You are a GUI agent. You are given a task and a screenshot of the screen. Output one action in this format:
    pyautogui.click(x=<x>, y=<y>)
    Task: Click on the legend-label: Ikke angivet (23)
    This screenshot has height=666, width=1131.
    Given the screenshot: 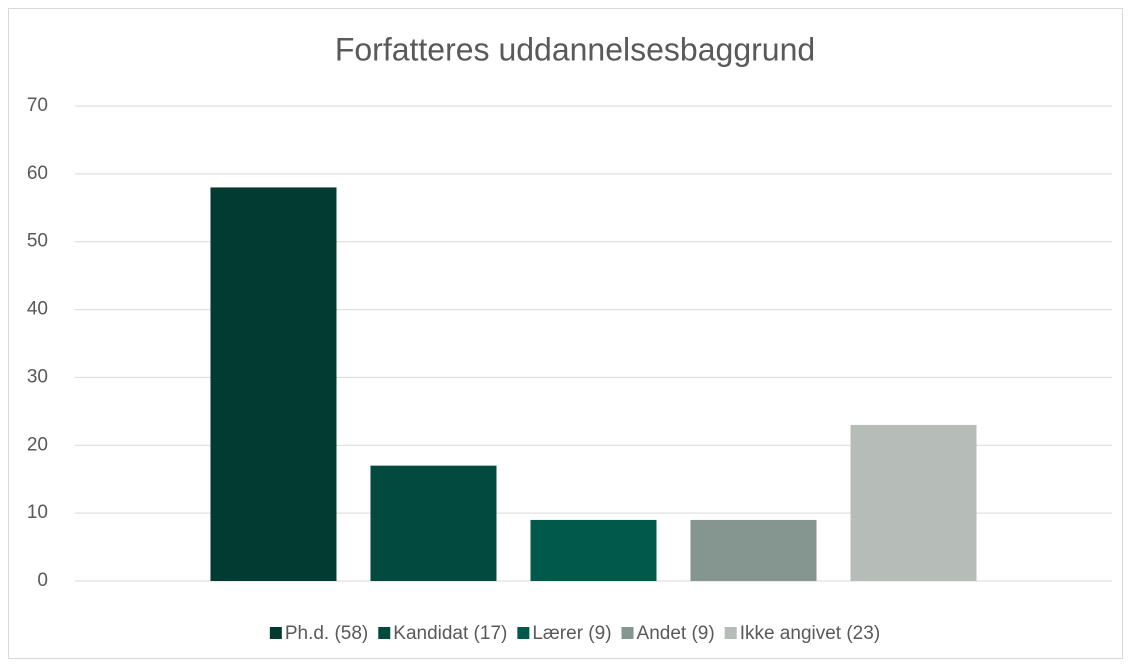 What is the action you would take?
    pyautogui.click(x=810, y=633)
    